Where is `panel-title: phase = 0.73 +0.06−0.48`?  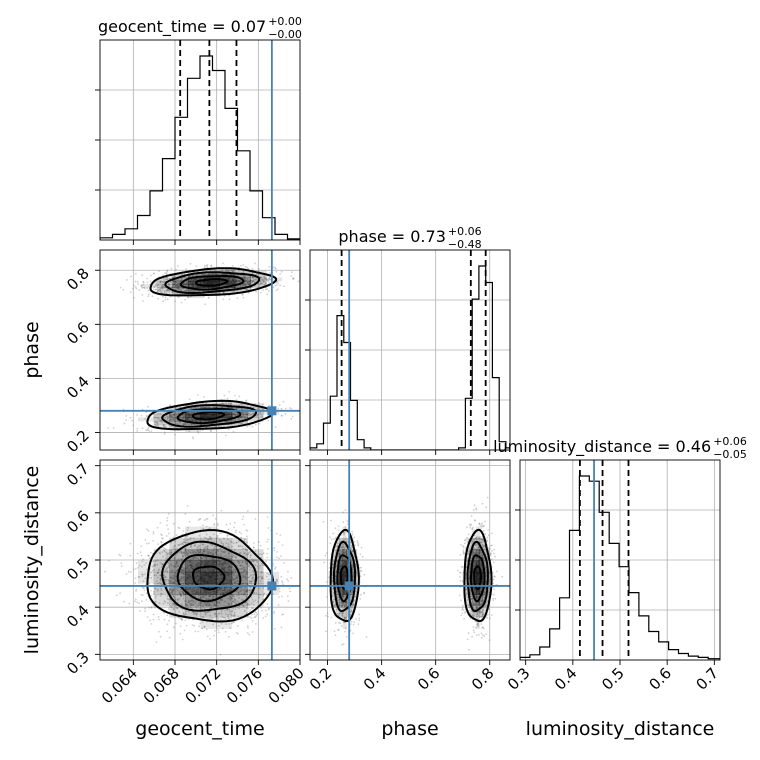 panel-title: phase = 0.73 +0.06−0.48 is located at coordinates (409, 238).